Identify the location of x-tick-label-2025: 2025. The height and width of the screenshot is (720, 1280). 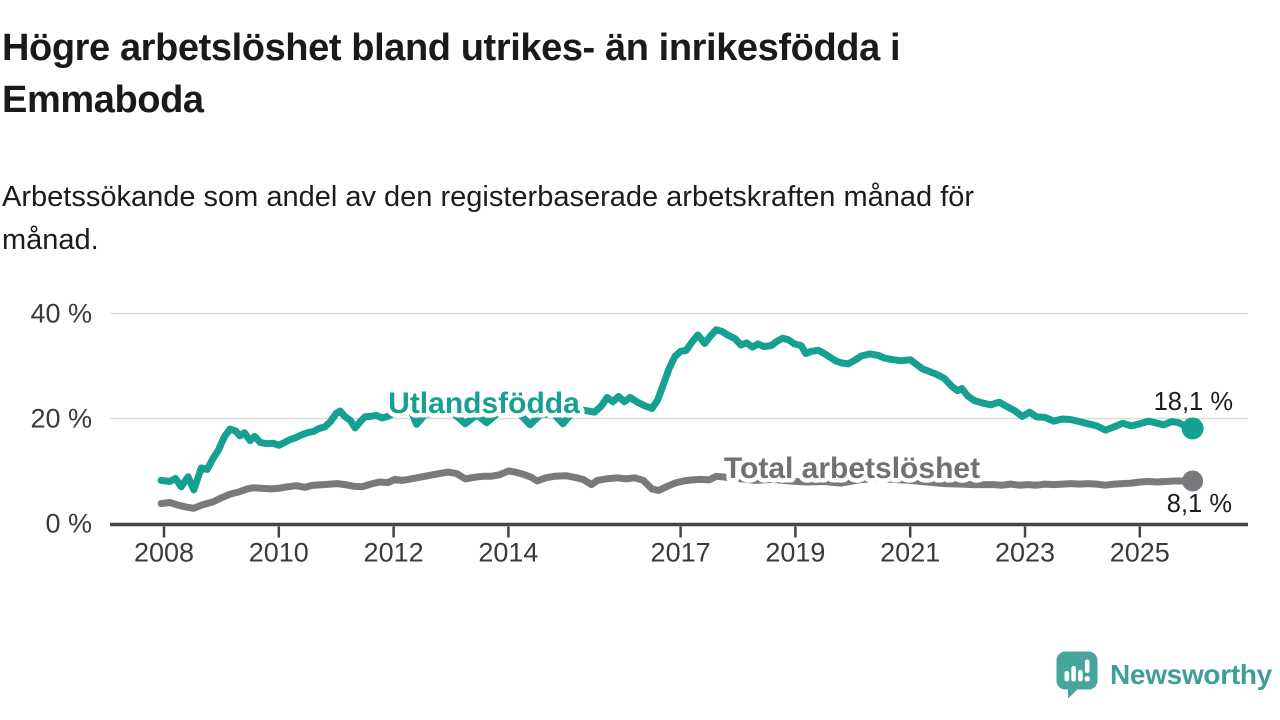
(1140, 553).